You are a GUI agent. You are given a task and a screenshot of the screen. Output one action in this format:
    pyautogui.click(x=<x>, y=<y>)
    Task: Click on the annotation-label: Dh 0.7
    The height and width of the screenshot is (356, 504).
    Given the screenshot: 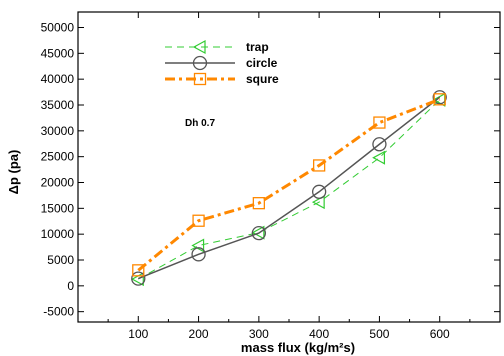 What is the action you would take?
    pyautogui.click(x=200, y=123)
    